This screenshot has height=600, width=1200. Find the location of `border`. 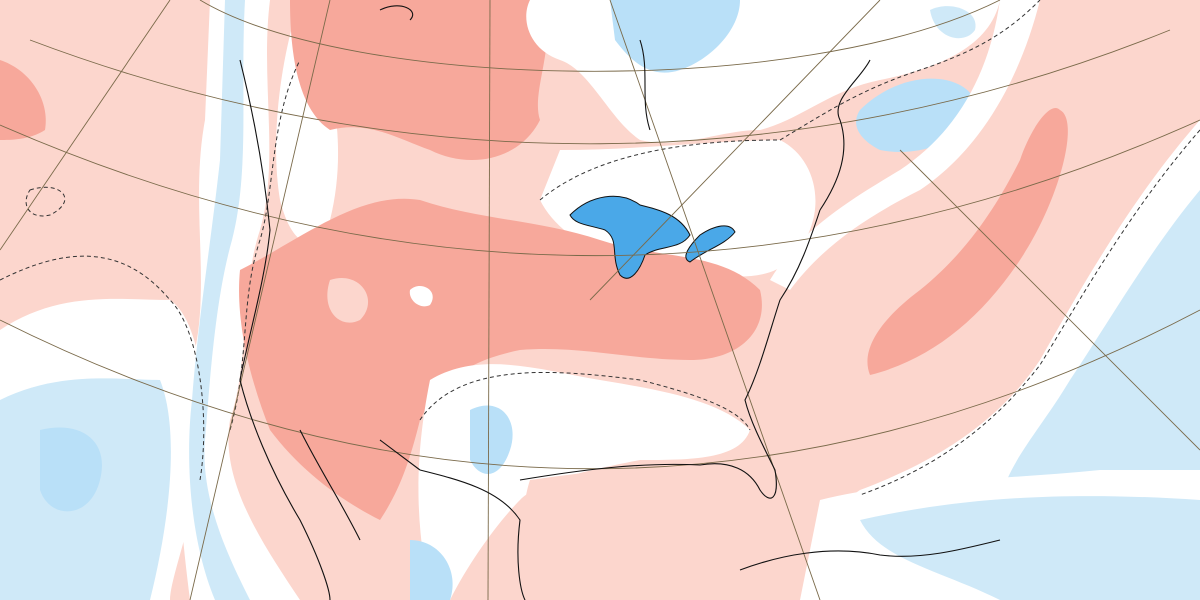

border is located at coordinates (400, 455).